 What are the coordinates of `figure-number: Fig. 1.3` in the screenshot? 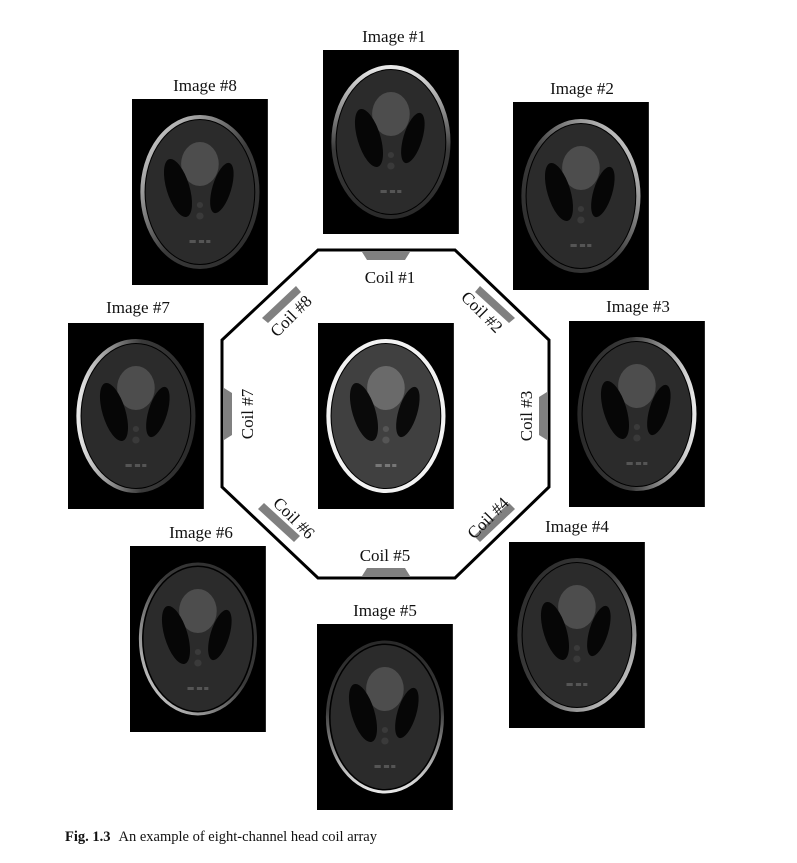 It's located at (88, 837).